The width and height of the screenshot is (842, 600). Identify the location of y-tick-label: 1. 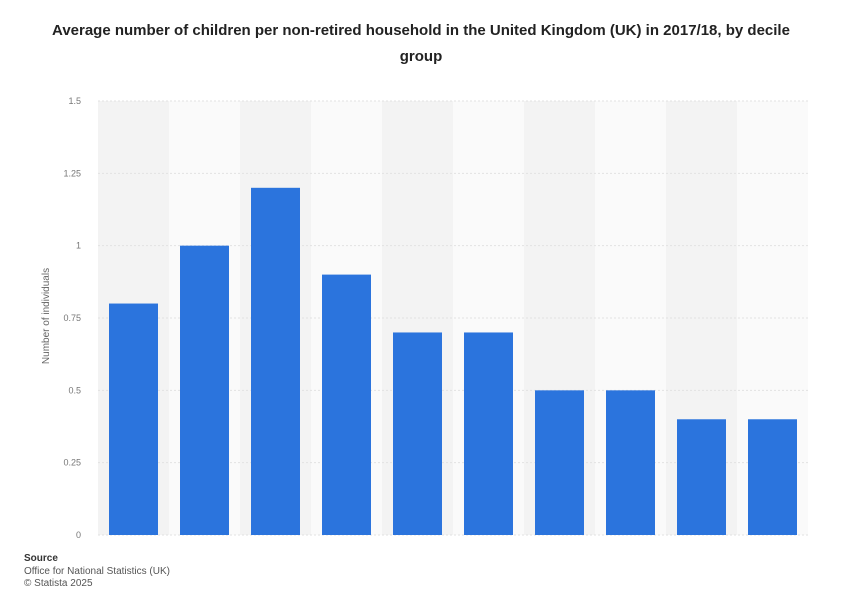
(78, 246).